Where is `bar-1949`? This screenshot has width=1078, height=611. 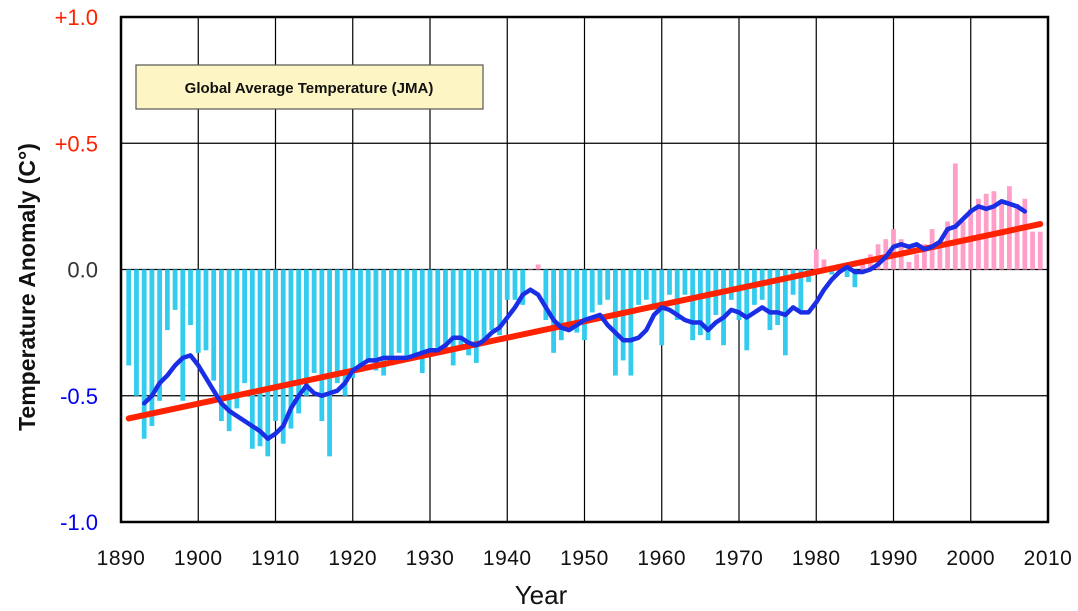 bar-1949 is located at coordinates (577, 301).